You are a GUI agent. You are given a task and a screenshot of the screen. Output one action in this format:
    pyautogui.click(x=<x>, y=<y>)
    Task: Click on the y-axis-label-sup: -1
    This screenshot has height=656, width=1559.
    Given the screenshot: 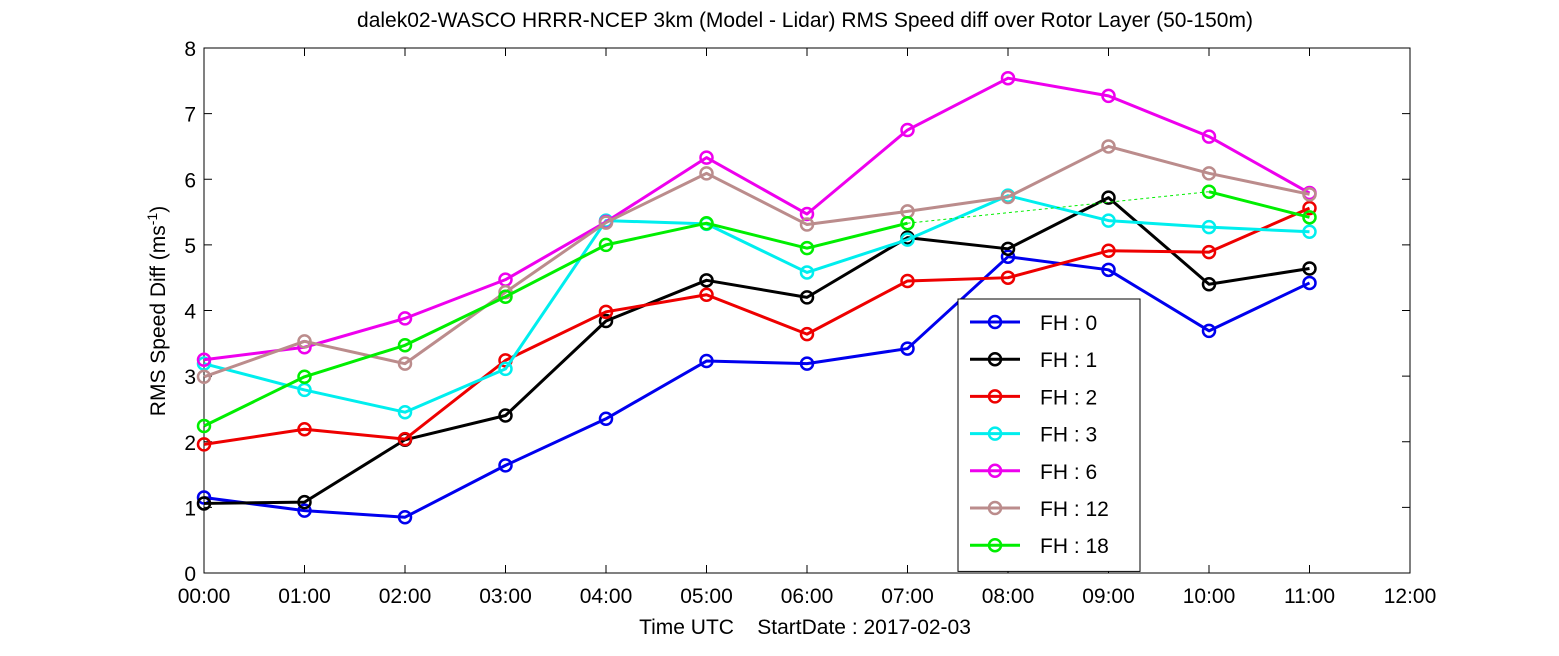 What is the action you would take?
    pyautogui.click(x=152, y=219)
    